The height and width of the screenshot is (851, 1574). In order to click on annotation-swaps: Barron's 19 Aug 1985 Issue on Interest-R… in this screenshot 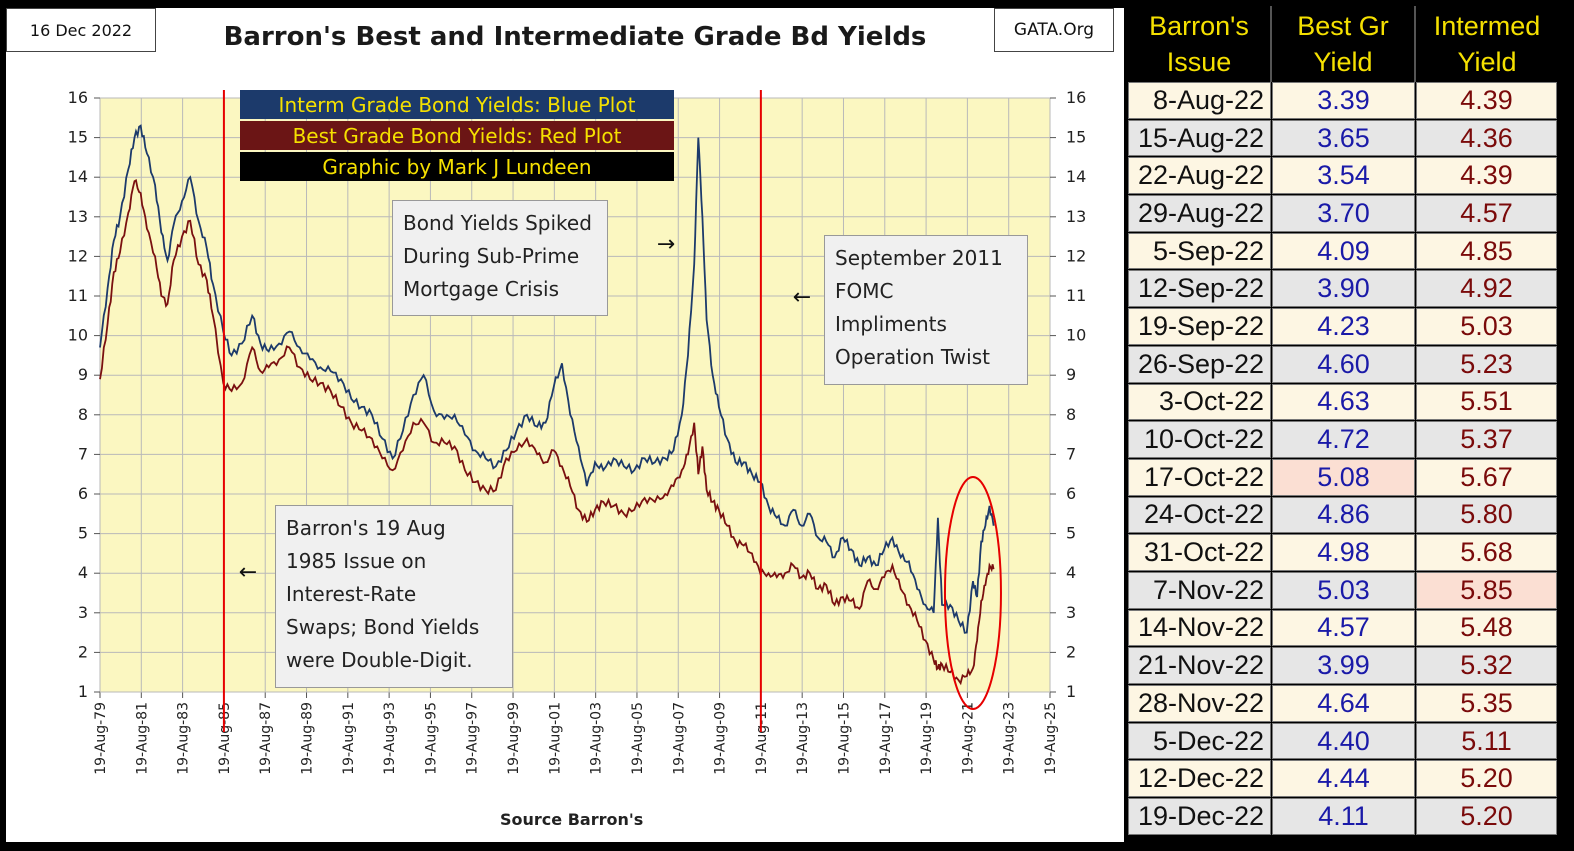, I will do `click(394, 596)`.